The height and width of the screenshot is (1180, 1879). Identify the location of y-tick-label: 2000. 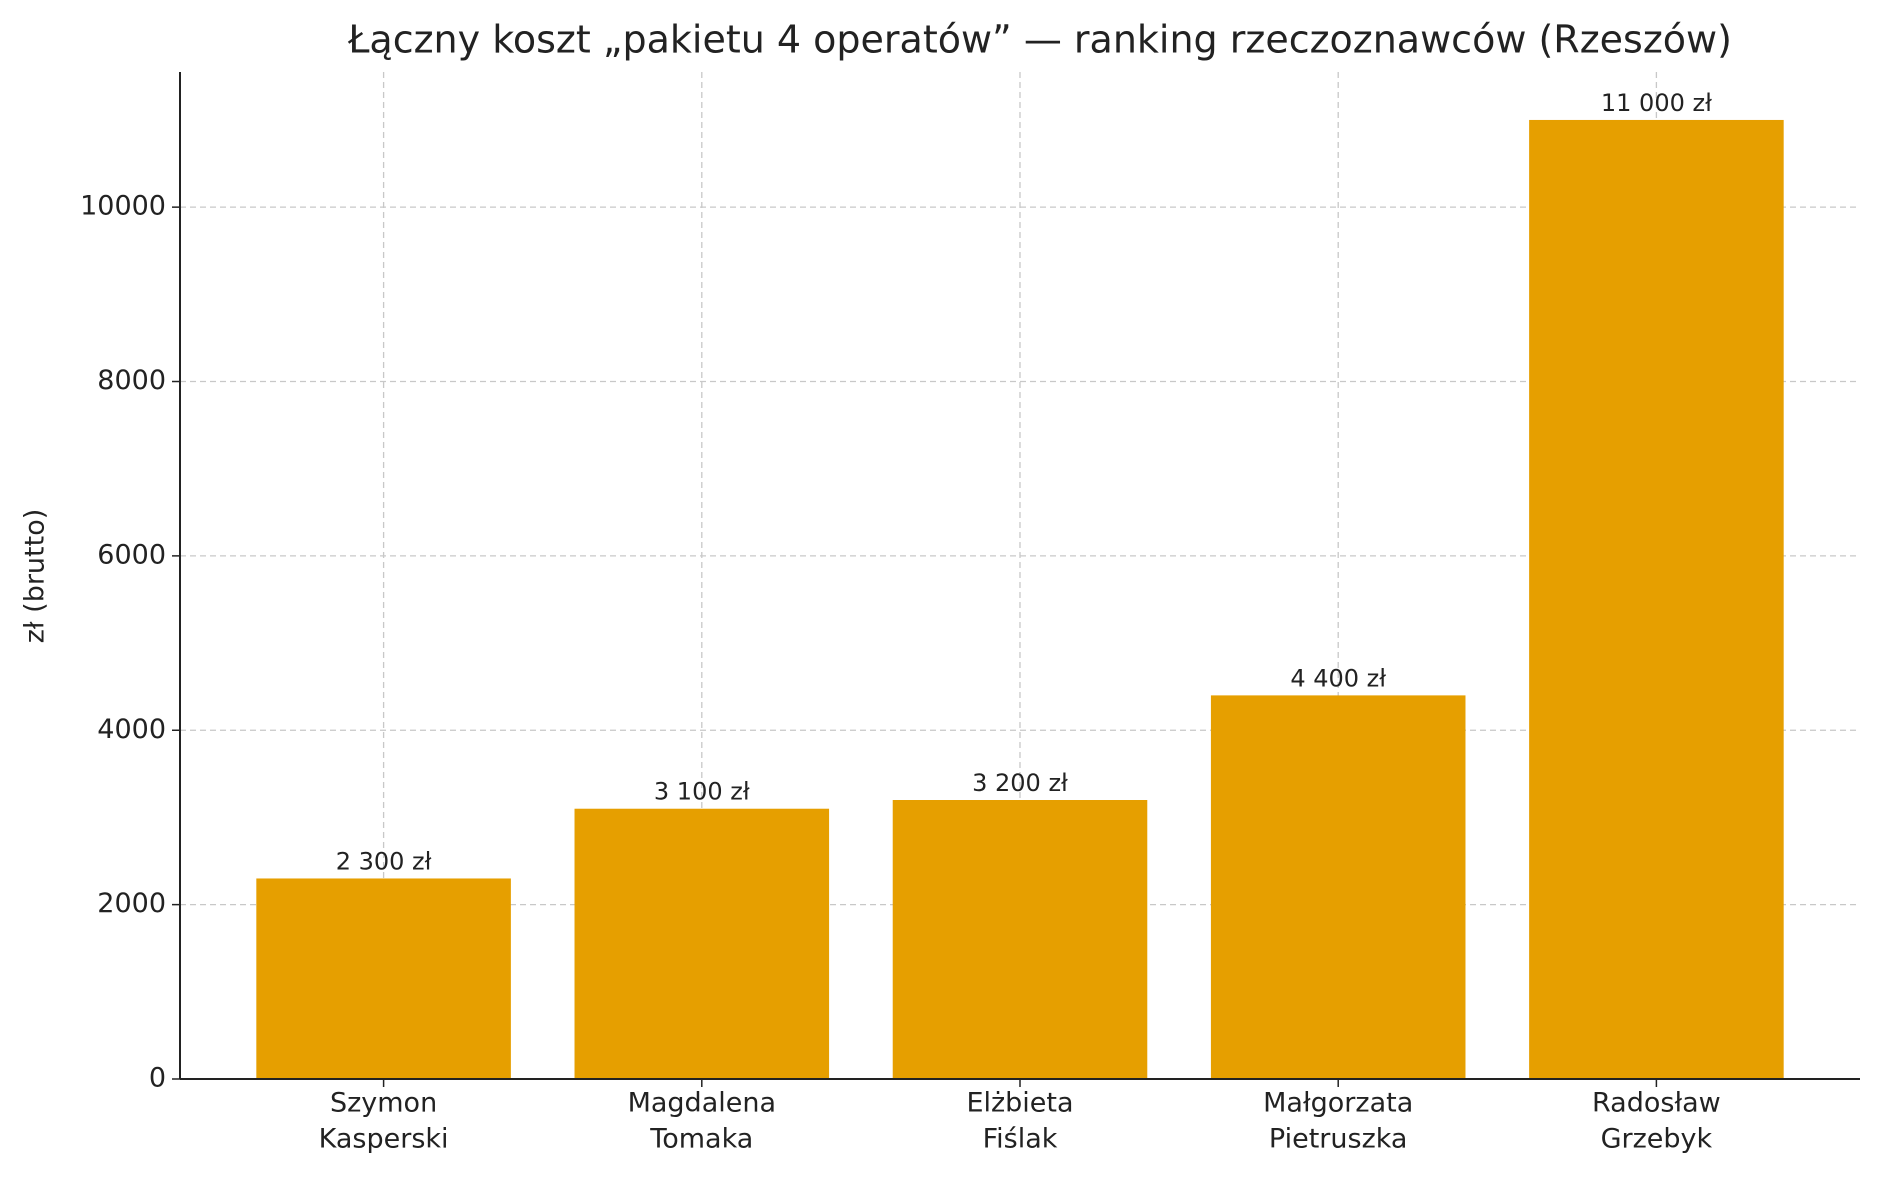
(131, 903).